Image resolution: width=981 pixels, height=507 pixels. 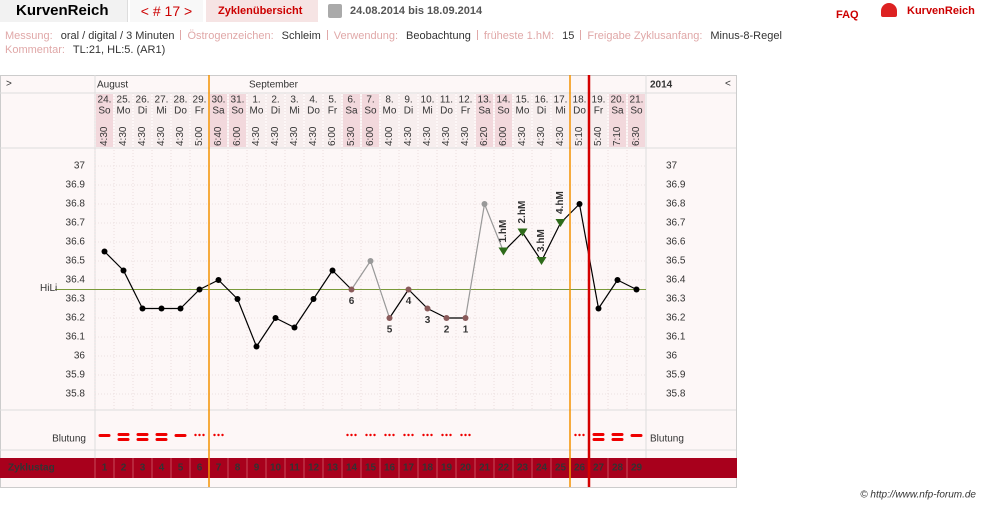 What do you see at coordinates (105, 100) in the screenshot?
I see `date-label: 24.` at bounding box center [105, 100].